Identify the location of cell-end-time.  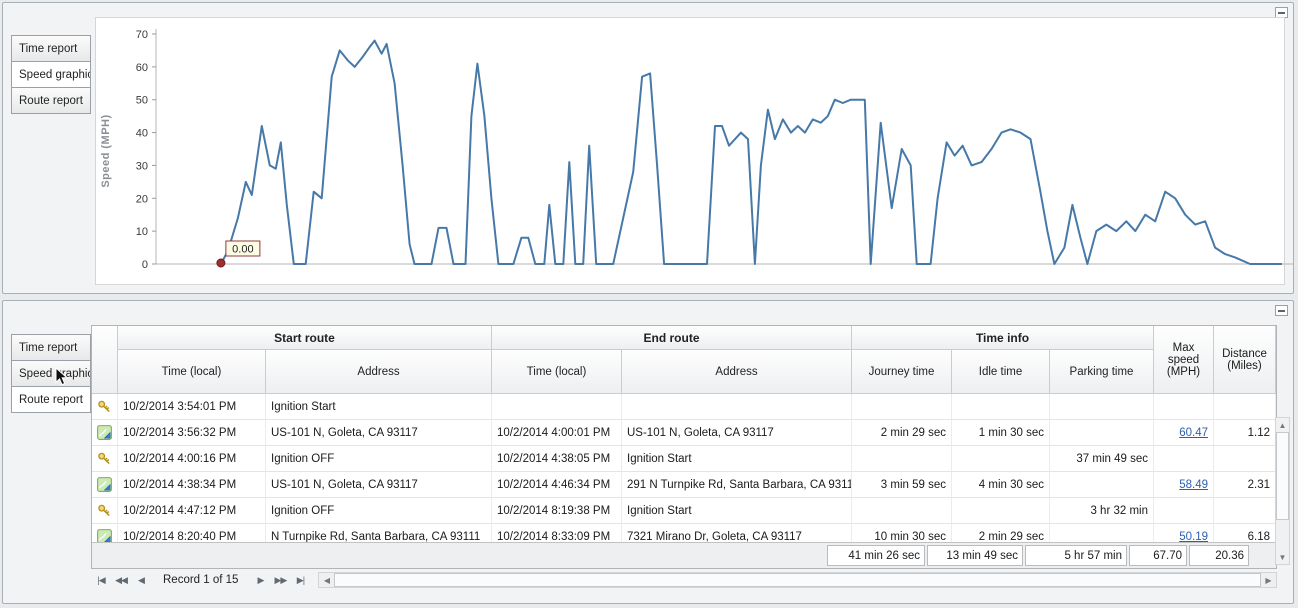
(557, 407).